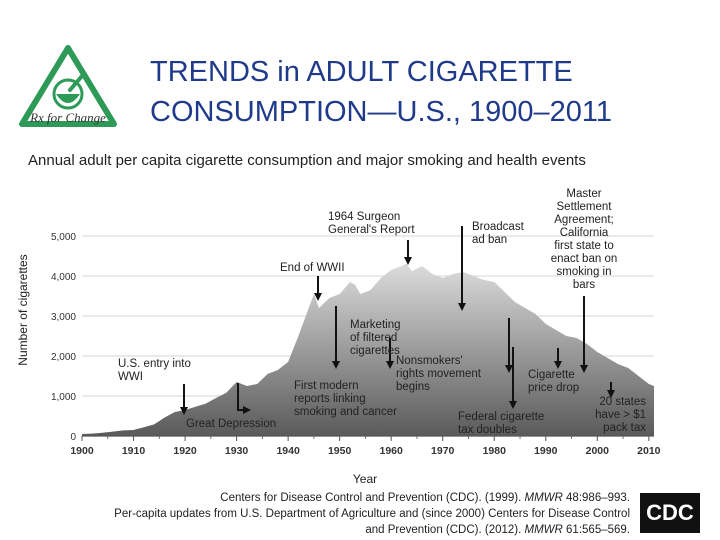 Image resolution: width=720 pixels, height=540 pixels. Describe the element at coordinates (487, 430) in the screenshot. I see `annotation-line: tax doubles` at that location.